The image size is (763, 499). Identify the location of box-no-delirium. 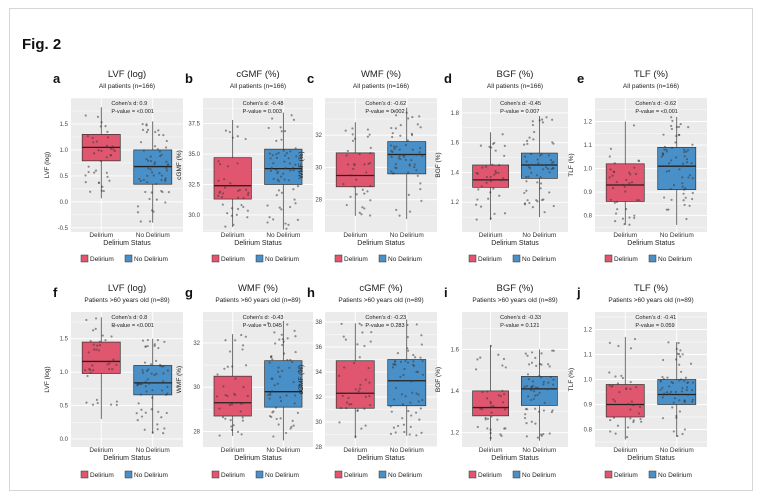
(283, 384).